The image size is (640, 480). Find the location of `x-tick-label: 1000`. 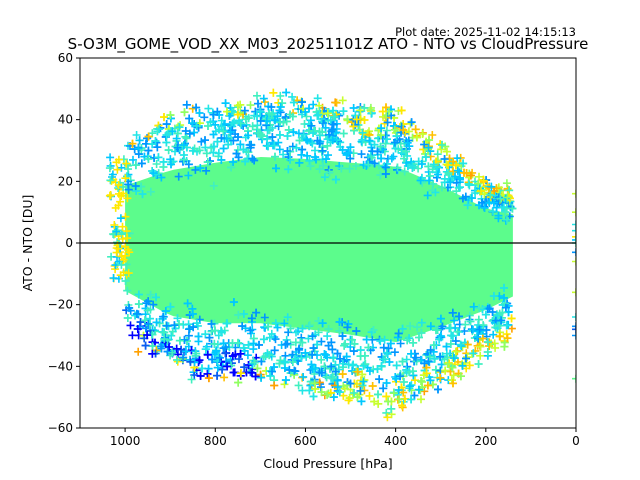

x-tick-label: 1000 is located at coordinates (125, 441).